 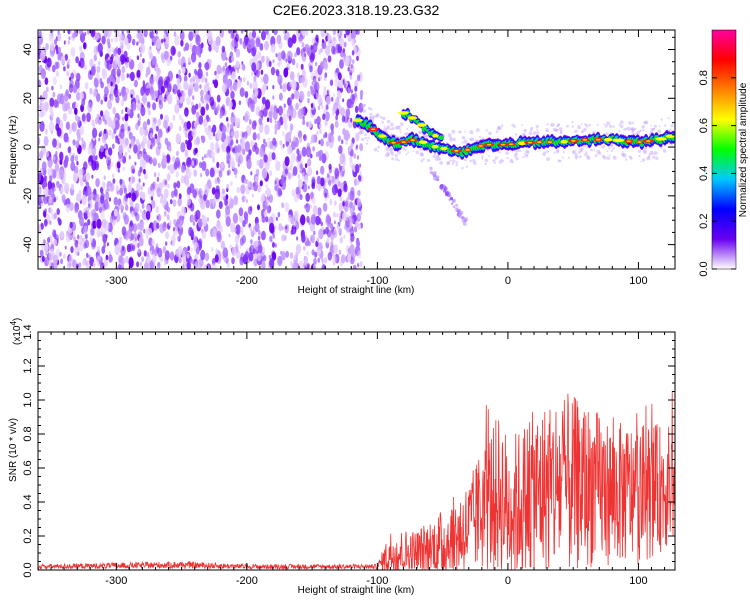 What do you see at coordinates (393, 142) in the screenshot?
I see `signal-core-center` at bounding box center [393, 142].